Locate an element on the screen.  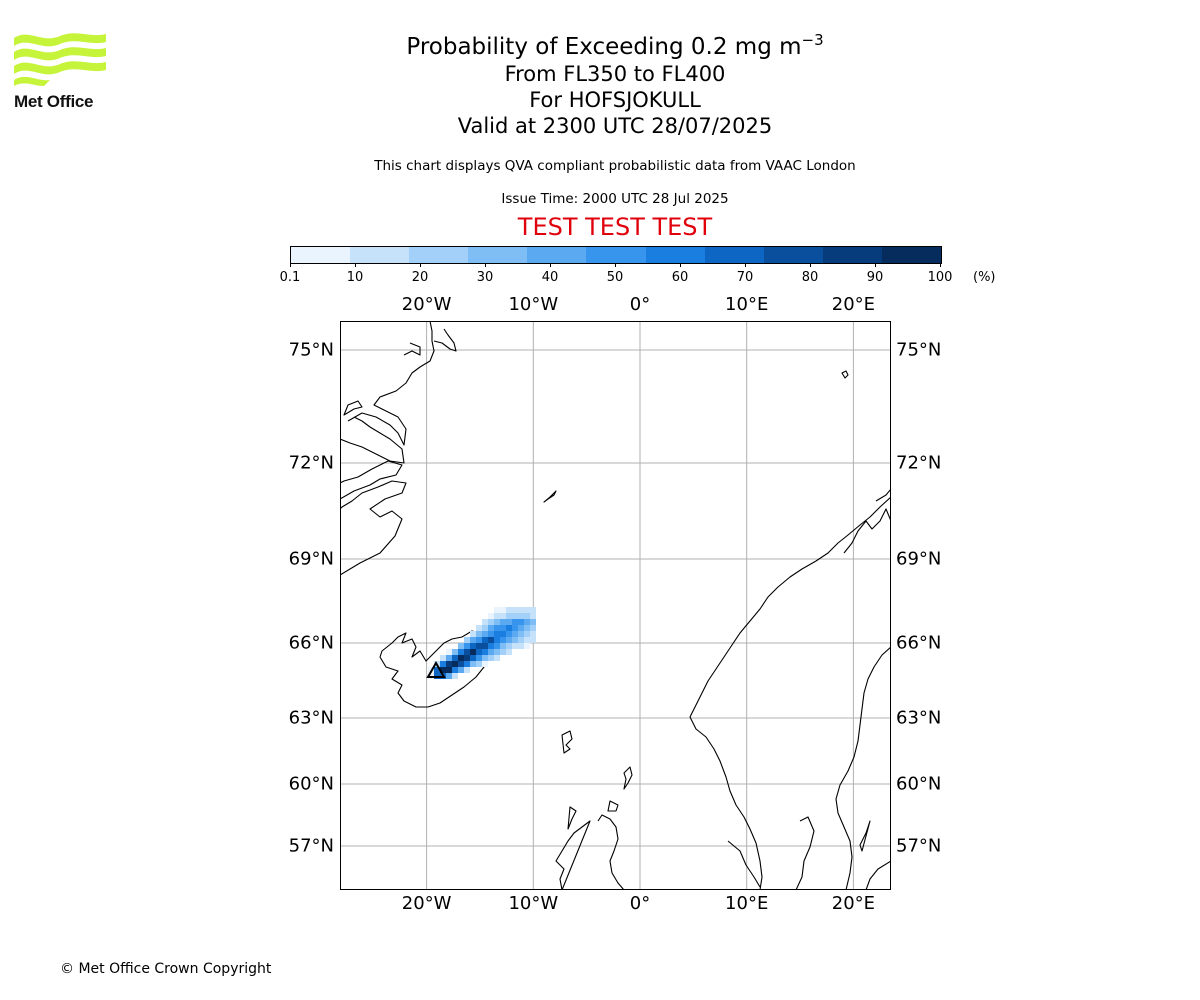
latitude-label-left: 72°N is located at coordinates (311, 463).